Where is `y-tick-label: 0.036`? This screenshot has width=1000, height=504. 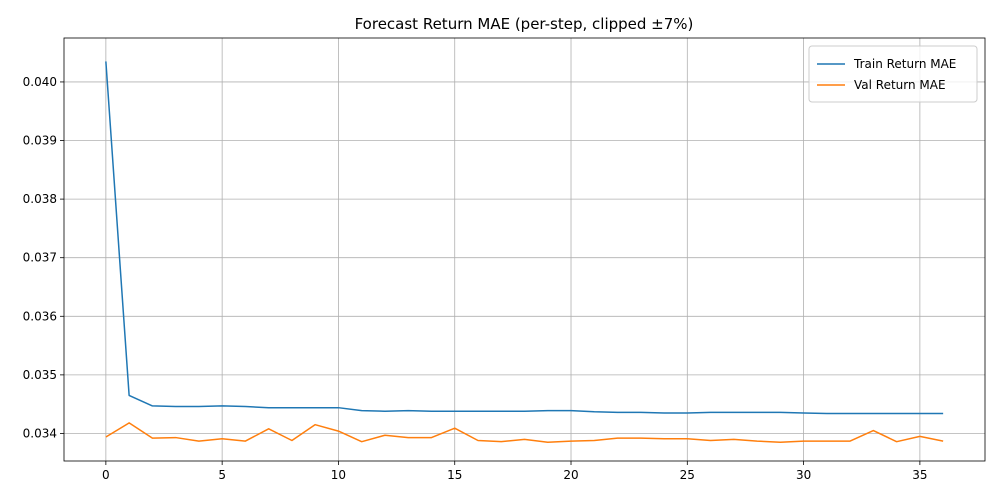
y-tick-label: 0.036 is located at coordinates (40, 316).